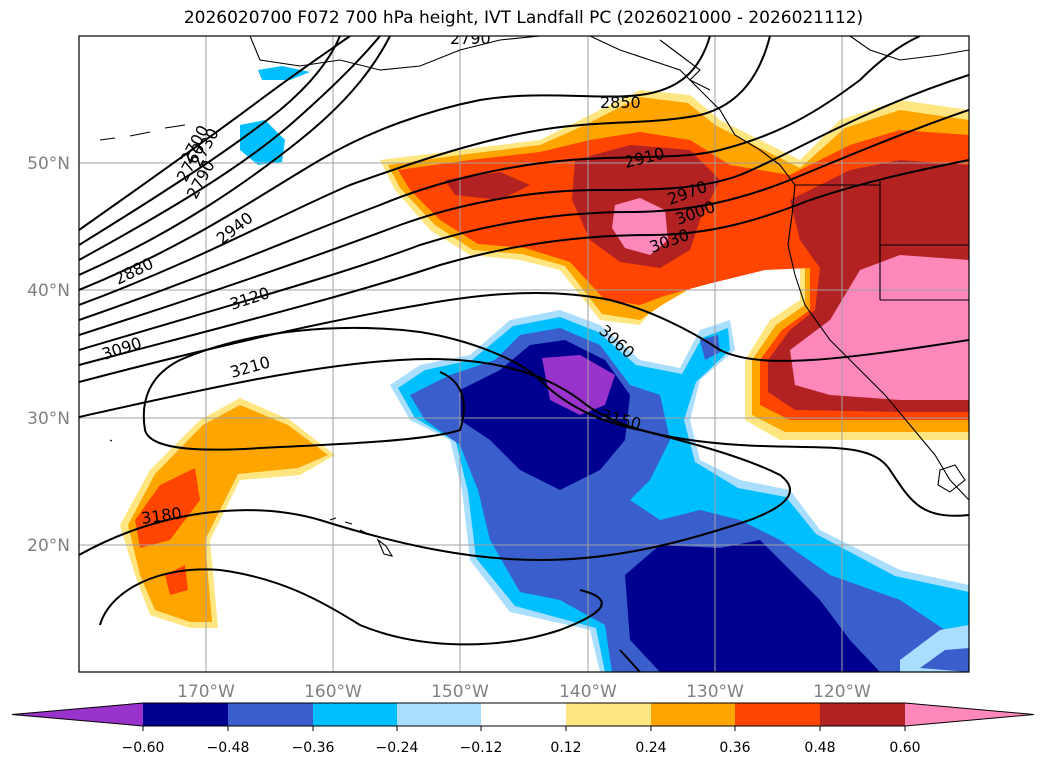 This screenshot has height=765, width=1047. I want to click on shade-navy-south, so click(752, 606).